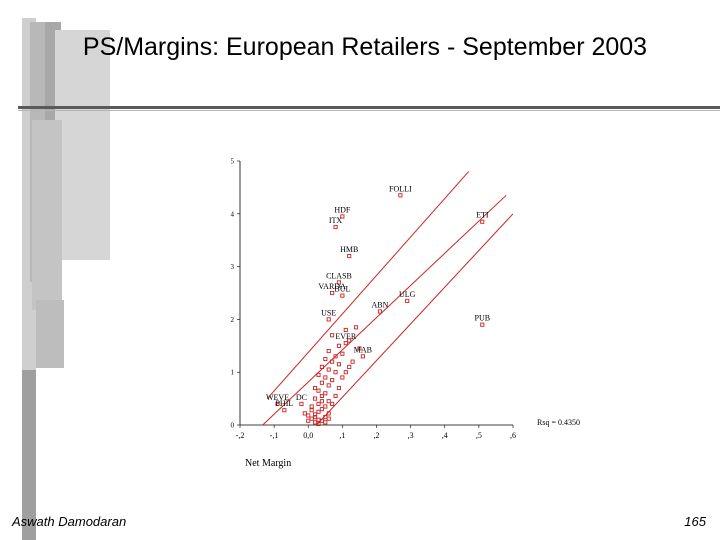 This screenshot has height=540, width=720. What do you see at coordinates (233, 320) in the screenshot?
I see `y-tick-label: 2` at bounding box center [233, 320].